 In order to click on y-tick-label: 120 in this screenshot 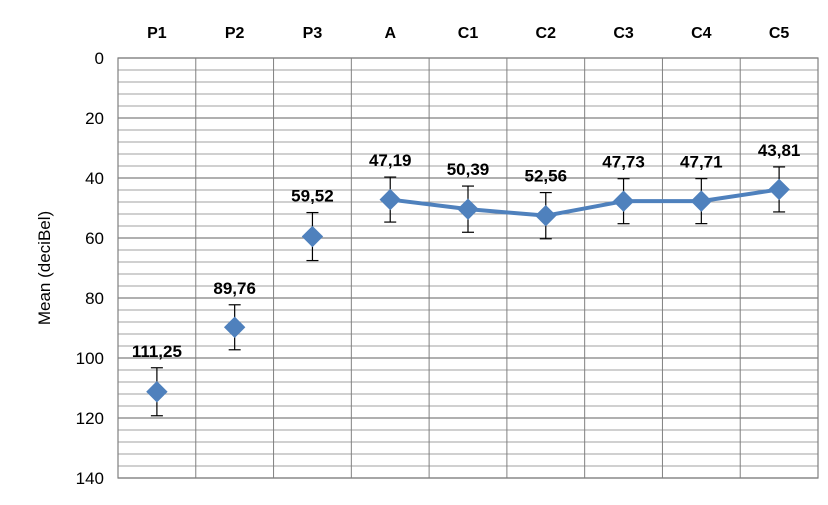, I will do `click(90, 418)`.